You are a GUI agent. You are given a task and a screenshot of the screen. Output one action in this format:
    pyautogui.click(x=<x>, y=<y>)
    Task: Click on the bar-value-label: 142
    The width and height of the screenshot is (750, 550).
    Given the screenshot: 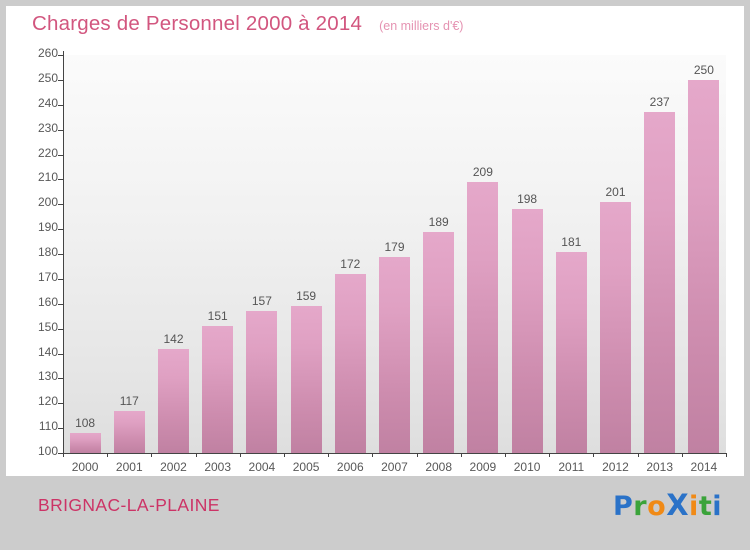 What is the action you would take?
    pyautogui.click(x=173, y=338)
    